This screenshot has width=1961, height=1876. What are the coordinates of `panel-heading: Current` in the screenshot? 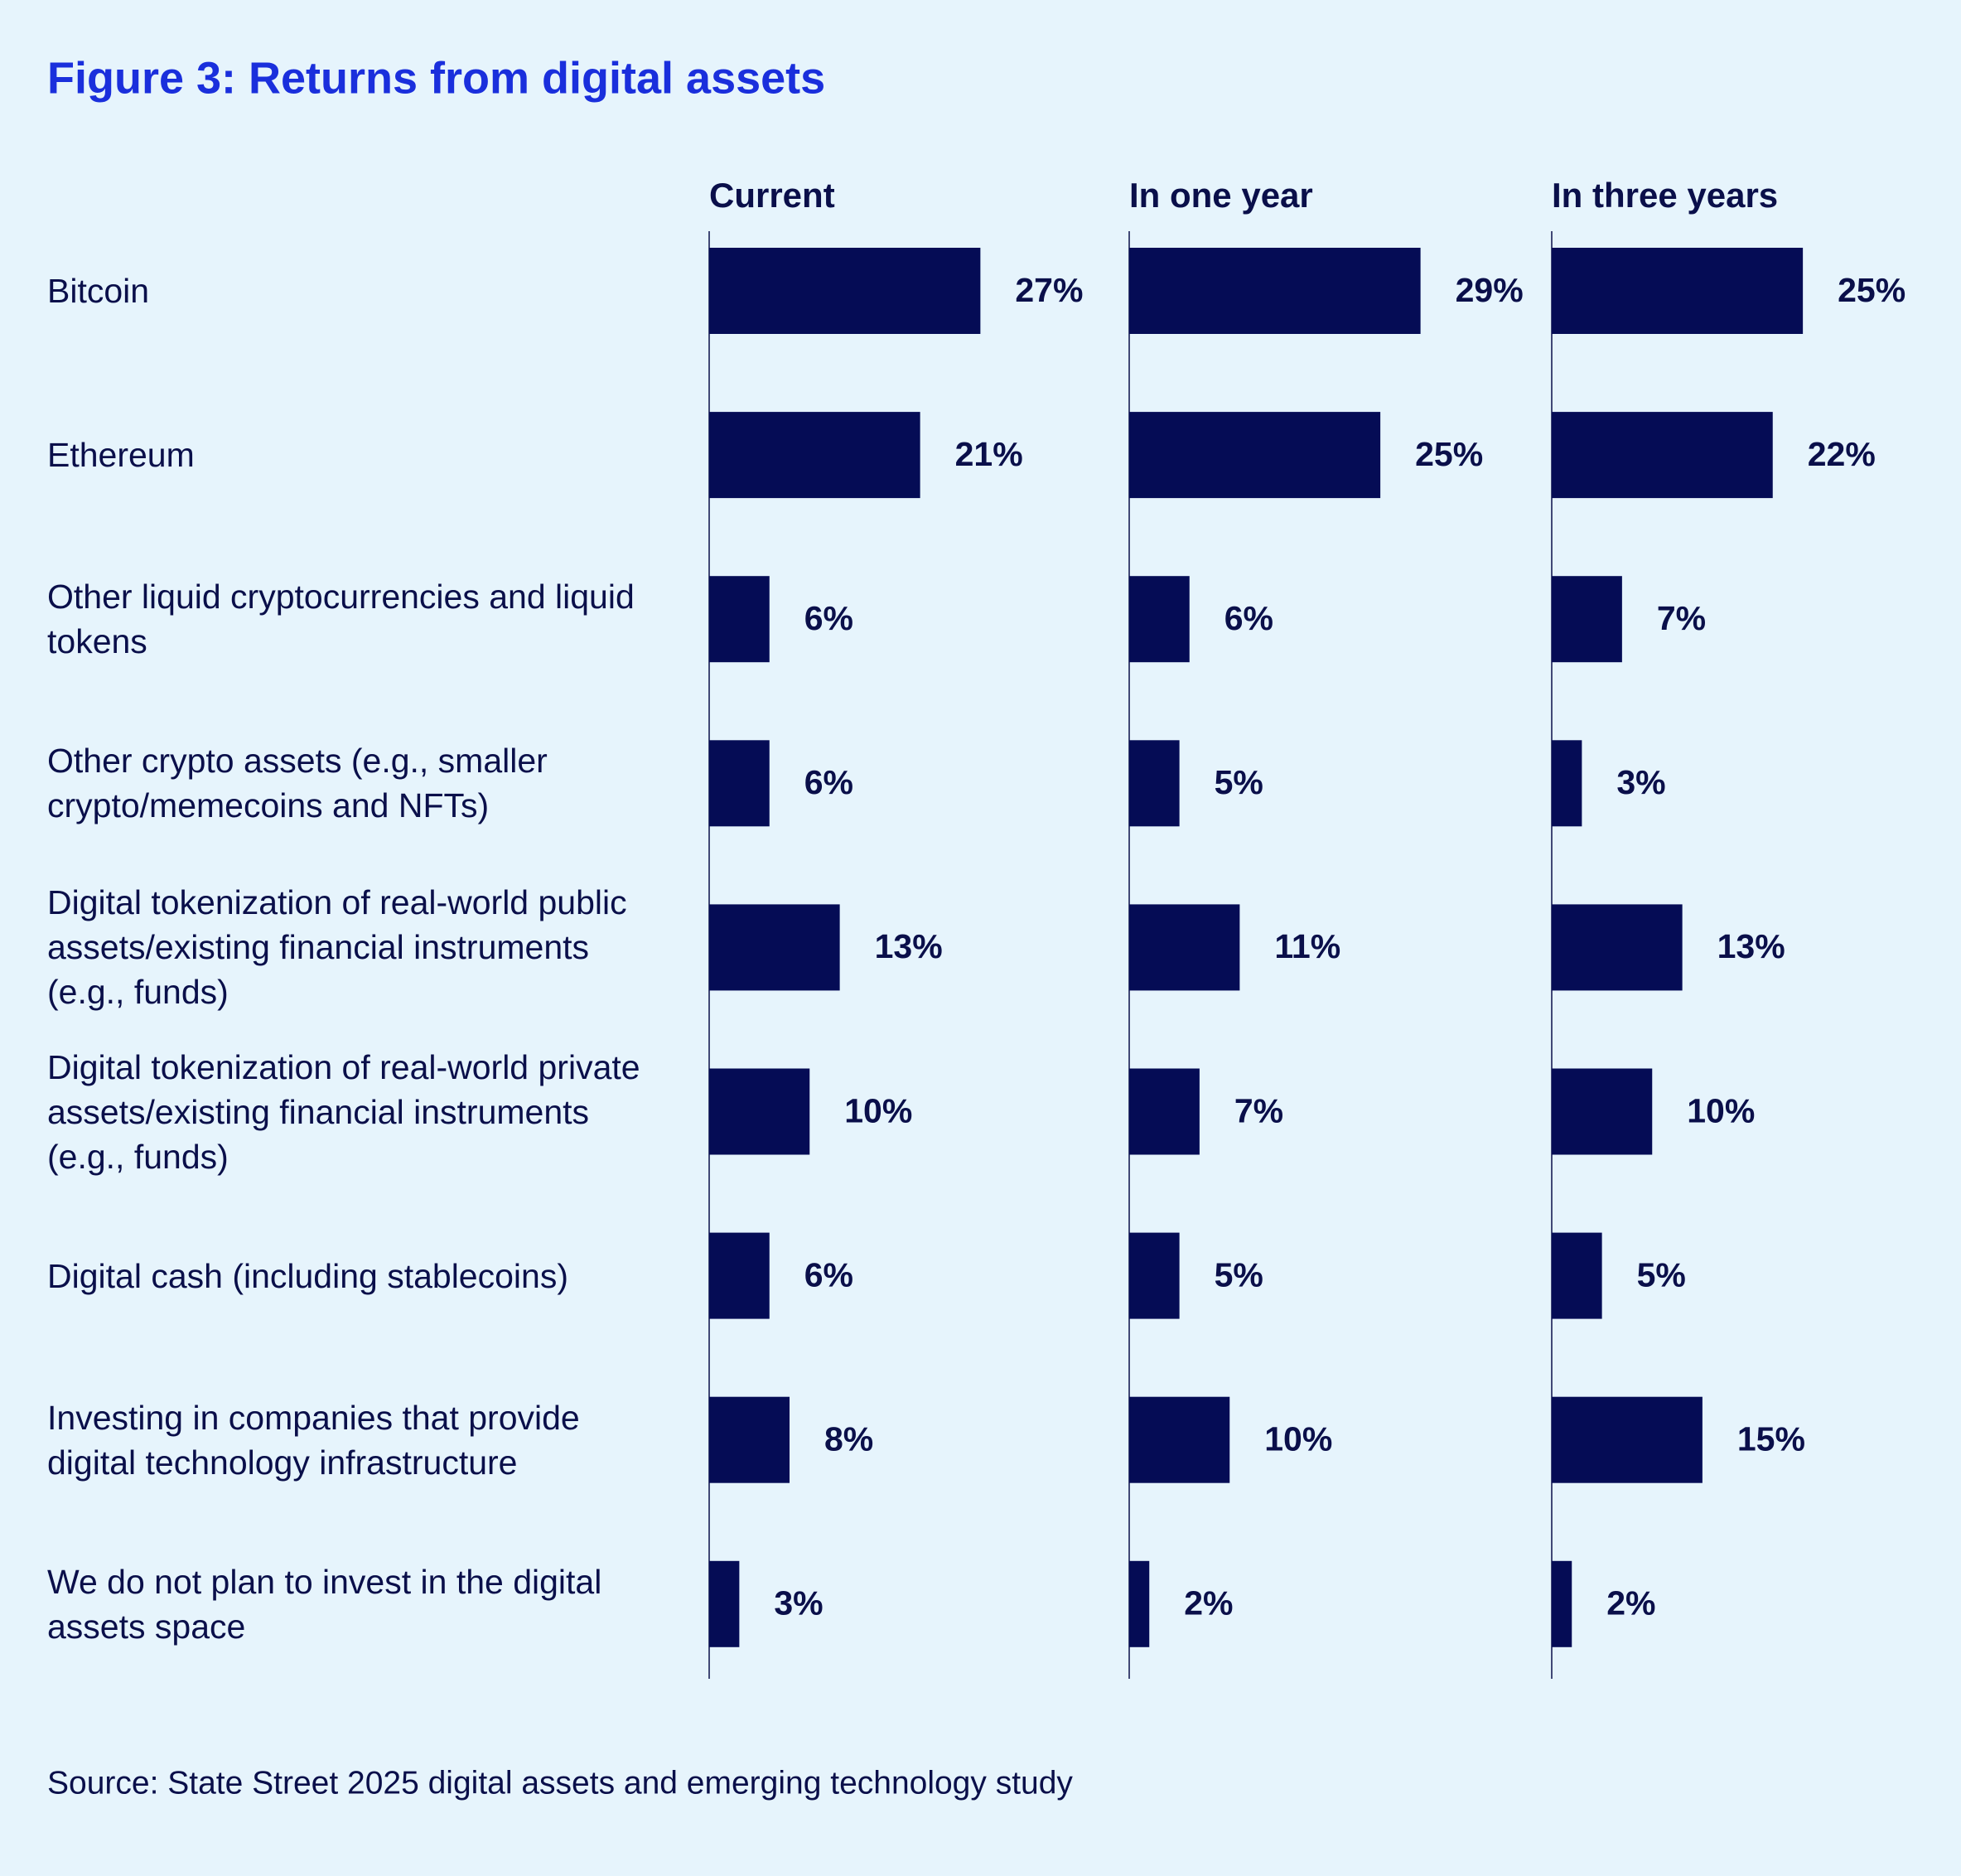 It's located at (772, 195).